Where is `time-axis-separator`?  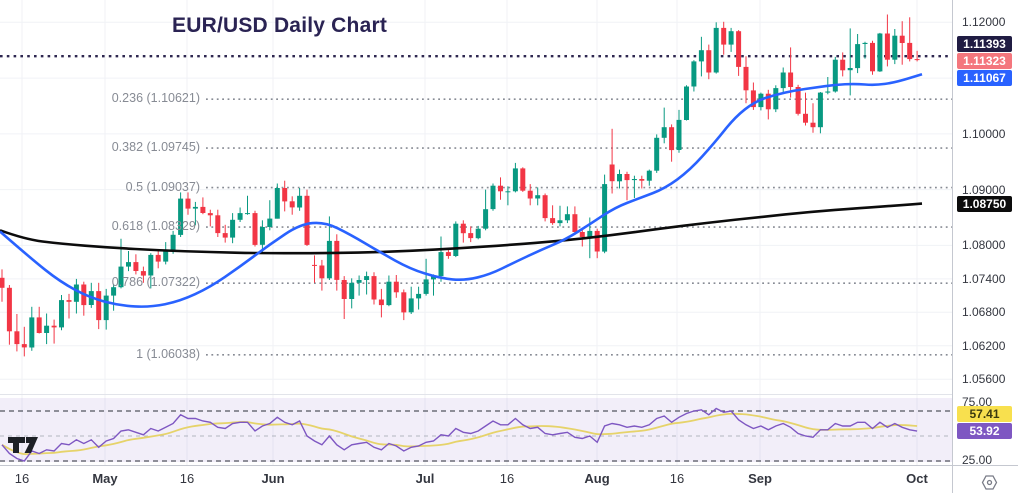
time-axis-separator is located at coordinates (509, 465).